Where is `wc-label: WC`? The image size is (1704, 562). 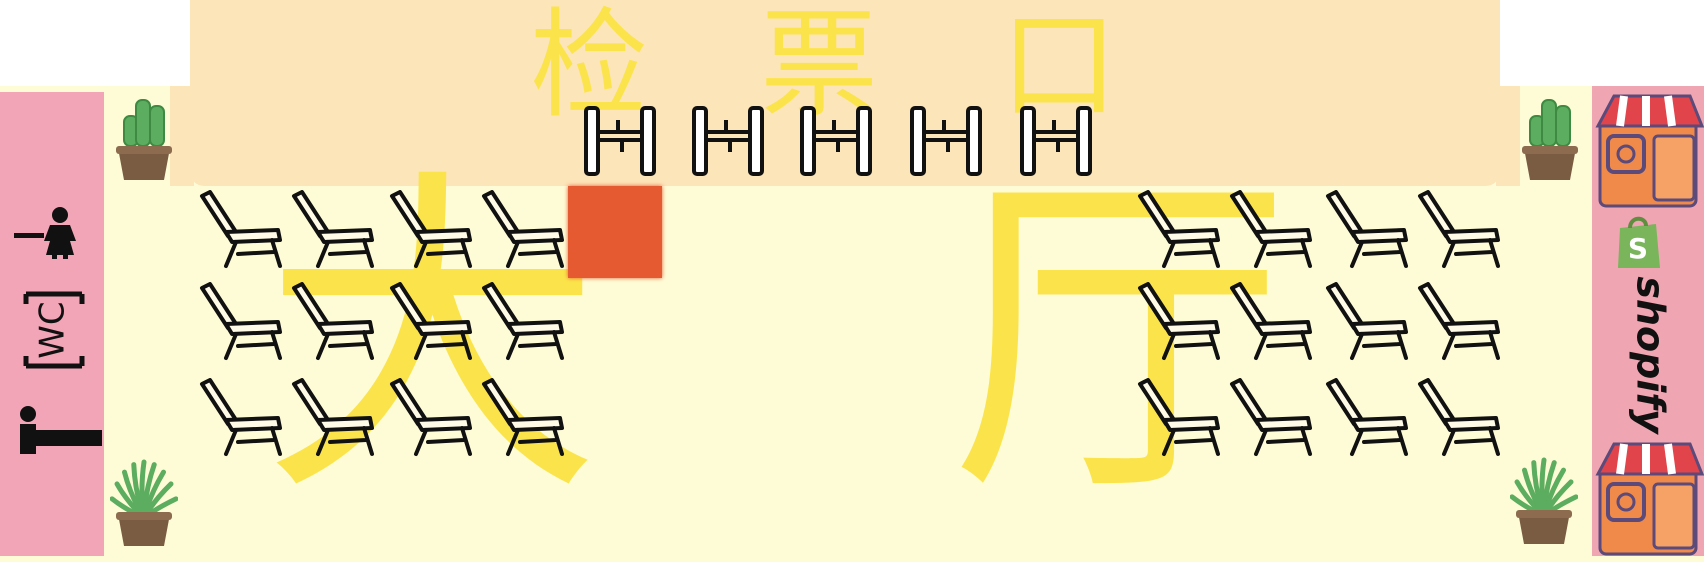
wc-label: WC is located at coordinates (53, 329).